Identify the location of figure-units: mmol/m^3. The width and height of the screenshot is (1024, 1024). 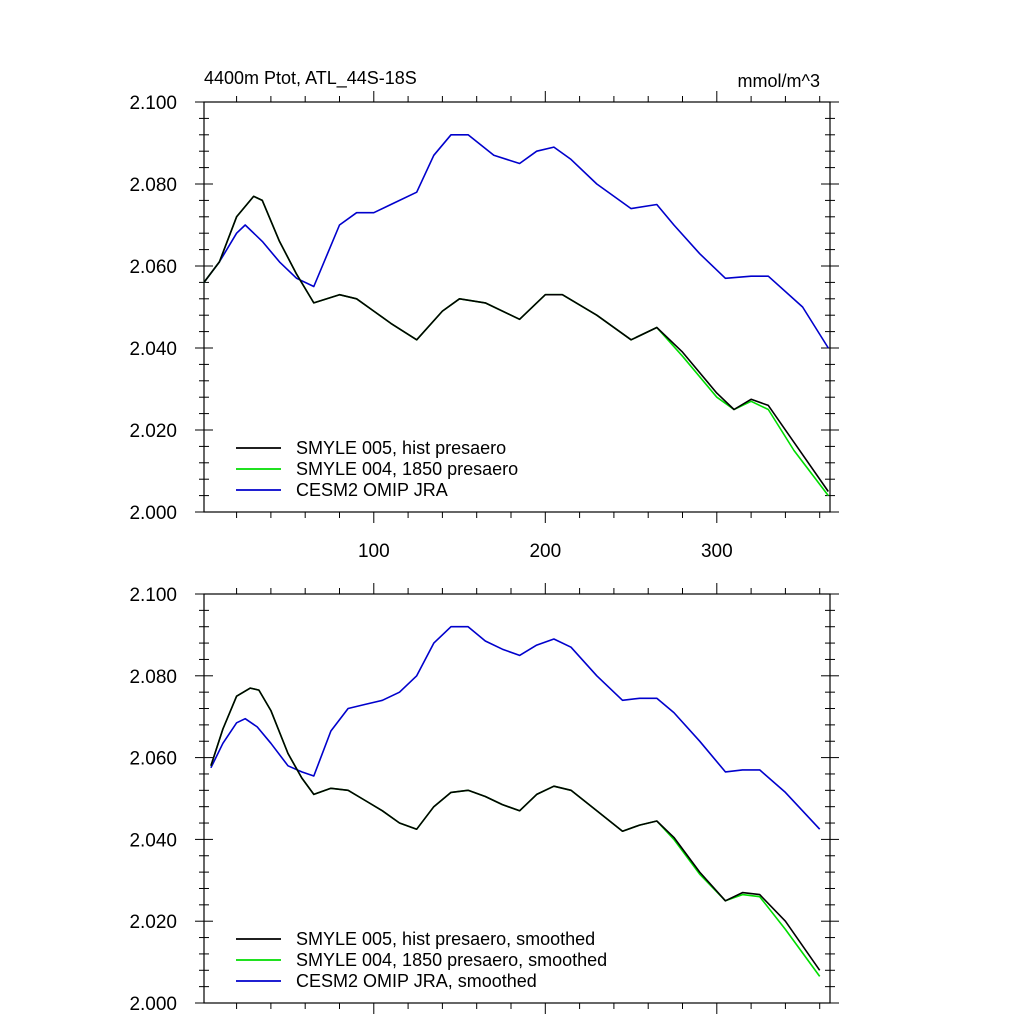
(779, 81).